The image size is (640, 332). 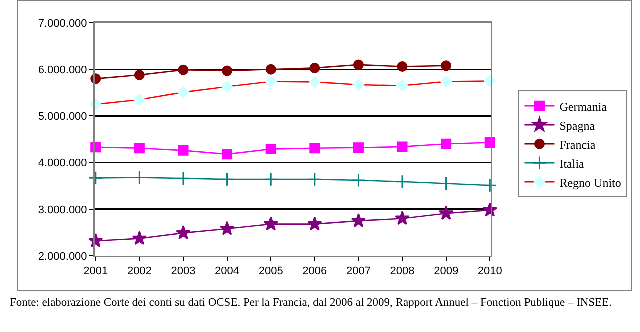 What do you see at coordinates (402, 272) in the screenshot?
I see `x-tick-label: 2008` at bounding box center [402, 272].